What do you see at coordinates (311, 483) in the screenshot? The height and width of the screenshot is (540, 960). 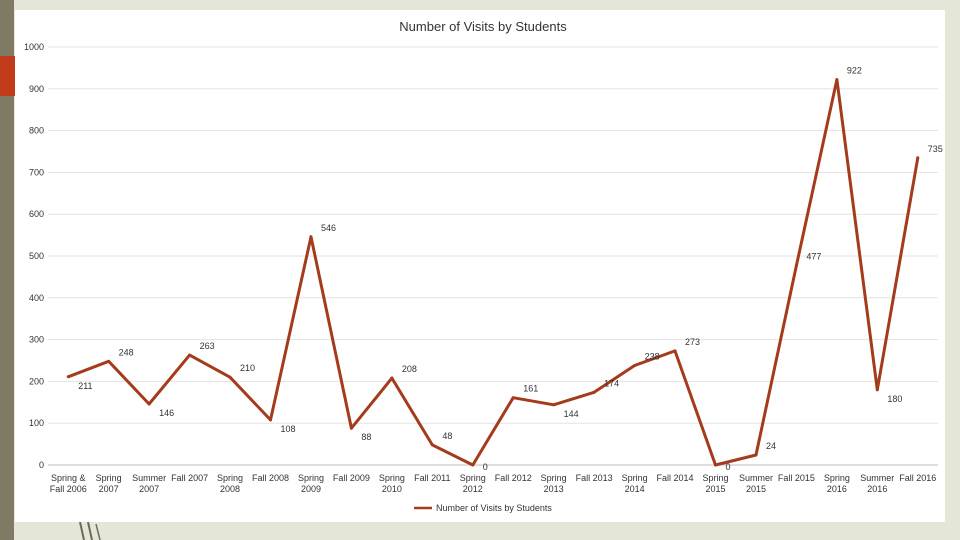 I see `x-tick-label: Spring 2009` at bounding box center [311, 483].